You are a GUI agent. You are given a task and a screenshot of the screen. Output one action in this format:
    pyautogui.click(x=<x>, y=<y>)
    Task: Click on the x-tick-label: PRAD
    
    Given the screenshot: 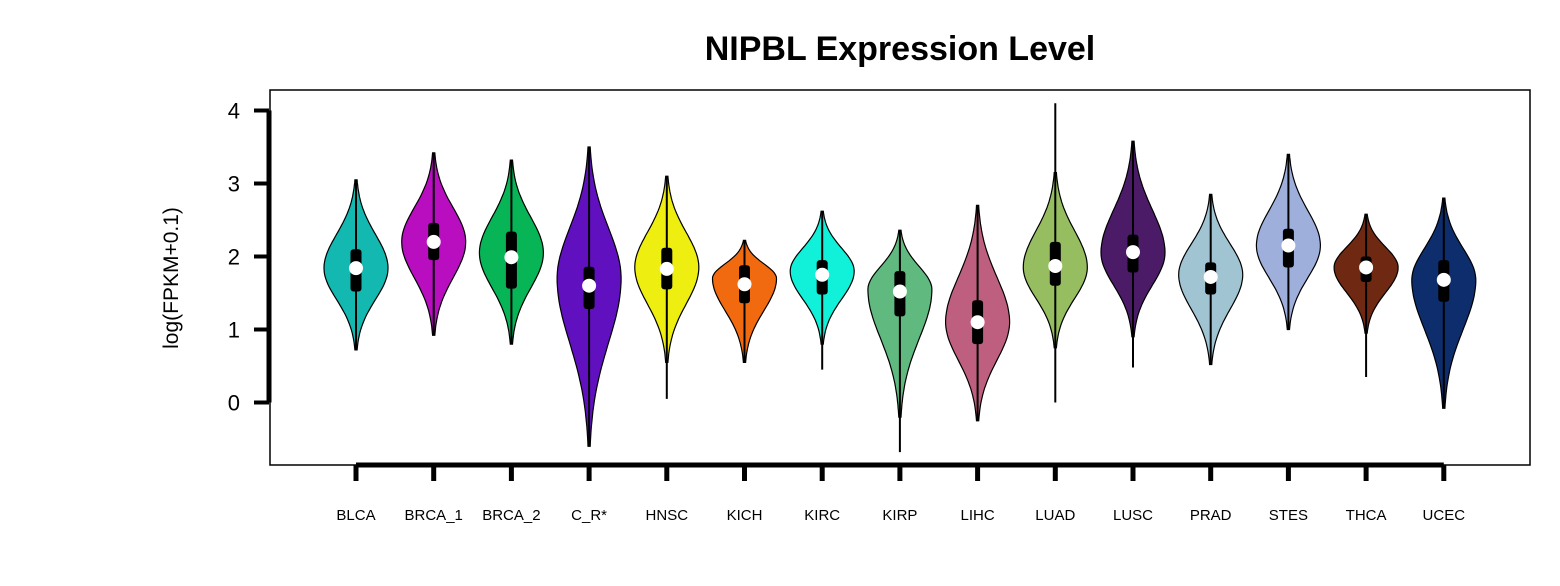 What is the action you would take?
    pyautogui.click(x=1211, y=515)
    